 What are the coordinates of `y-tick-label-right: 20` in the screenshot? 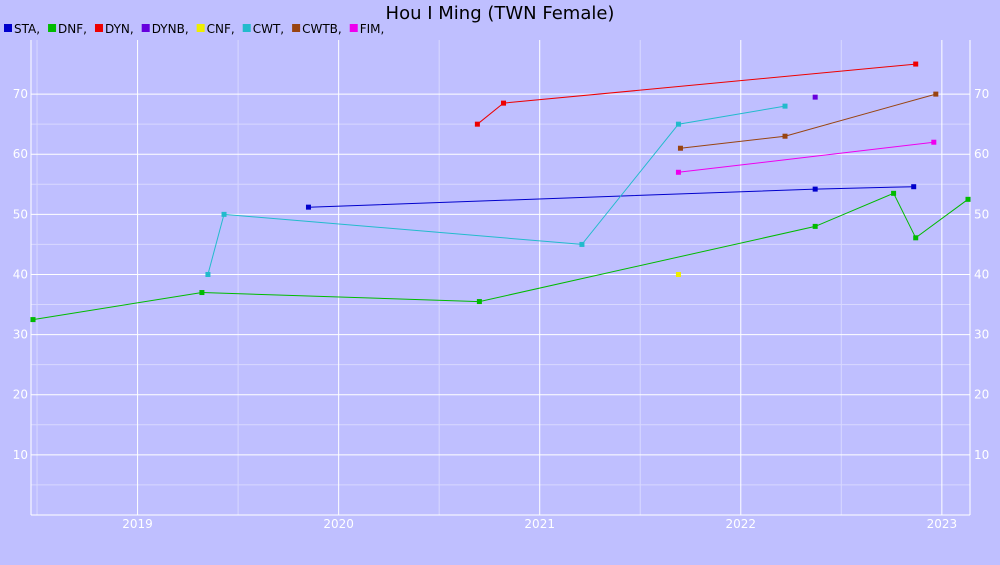 It's located at (981, 395).